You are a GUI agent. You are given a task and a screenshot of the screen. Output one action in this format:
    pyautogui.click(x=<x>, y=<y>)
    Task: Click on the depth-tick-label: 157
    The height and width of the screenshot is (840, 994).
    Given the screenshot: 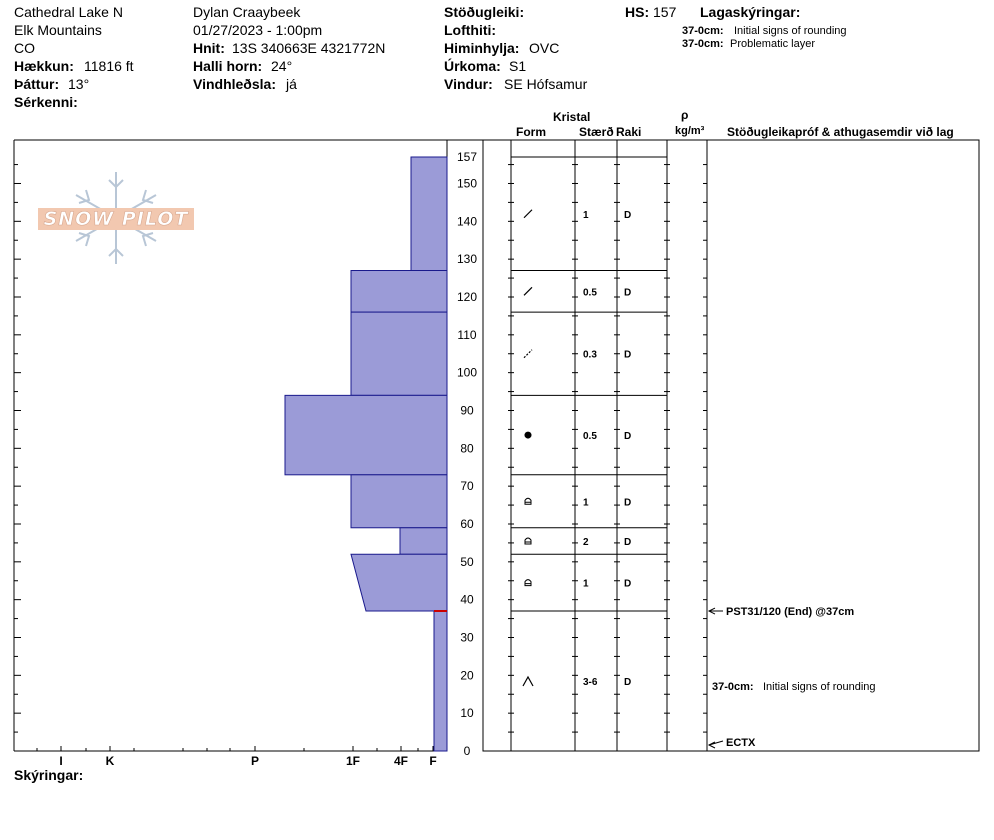 What is the action you would take?
    pyautogui.click(x=467, y=157)
    